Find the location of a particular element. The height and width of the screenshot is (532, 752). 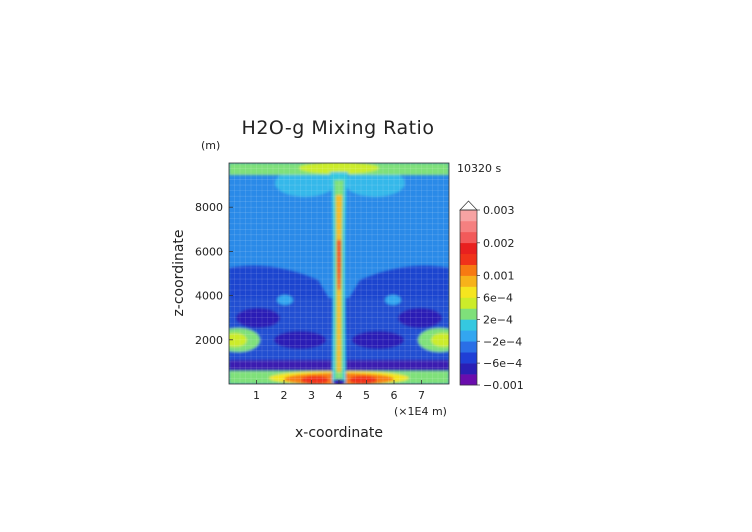

field-blob-top-yellow is located at coordinates (339, 168).